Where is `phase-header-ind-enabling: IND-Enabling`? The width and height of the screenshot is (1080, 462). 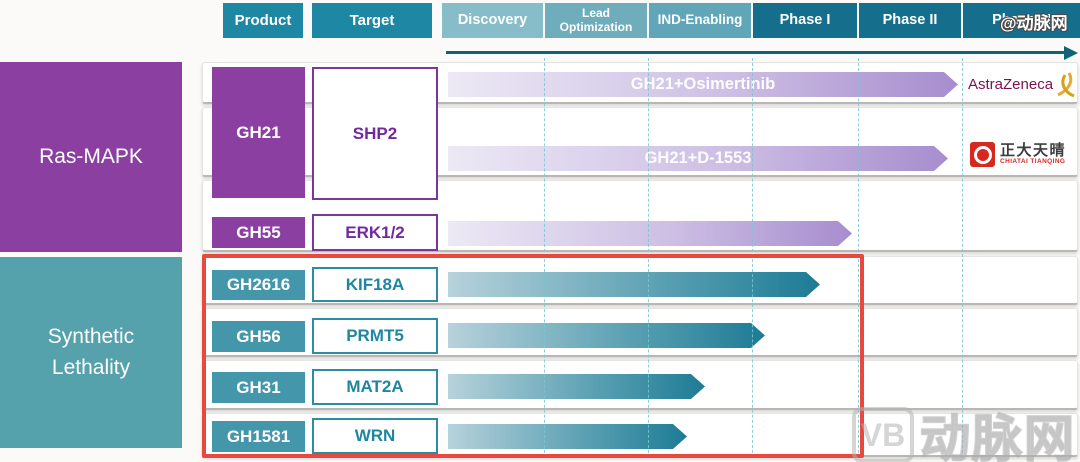
phase-header-ind-enabling: IND-Enabling is located at coordinates (700, 20).